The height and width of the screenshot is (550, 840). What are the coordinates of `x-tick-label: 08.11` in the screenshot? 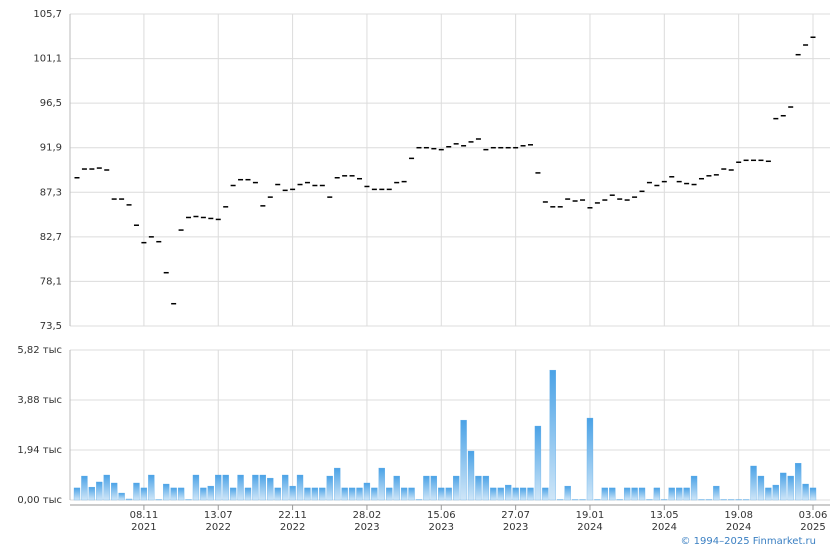 It's located at (144, 515).